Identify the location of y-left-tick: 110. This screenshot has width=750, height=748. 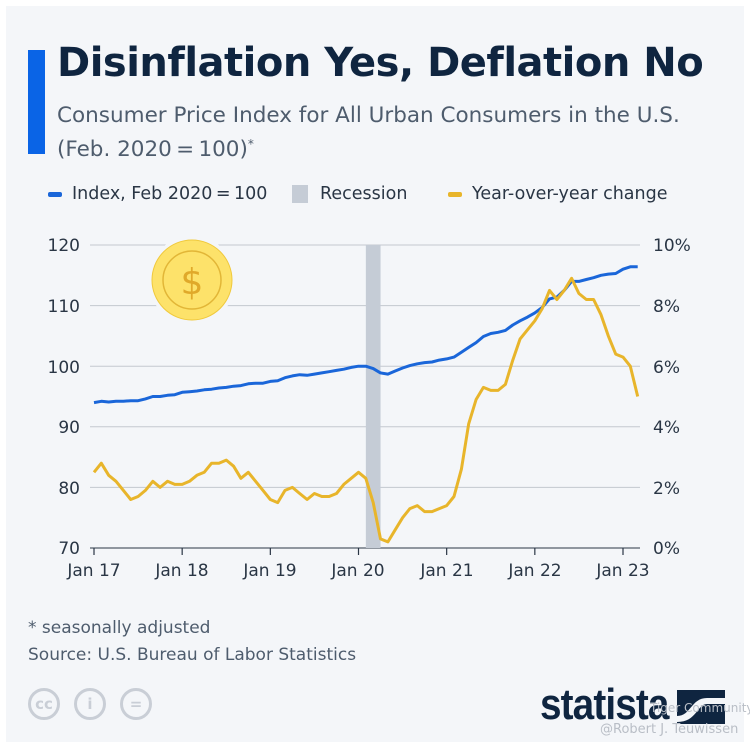
(64, 307).